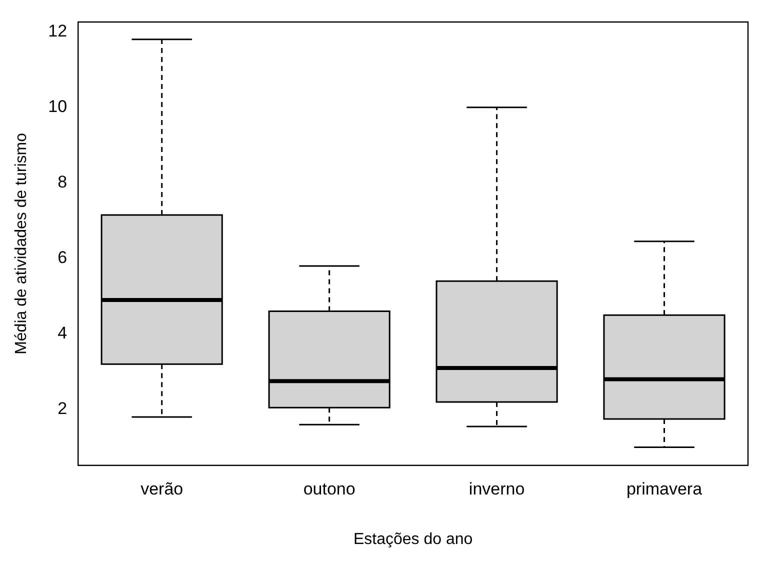 This screenshot has height=563, width=778. I want to click on x-tick-label: verão, so click(162, 488).